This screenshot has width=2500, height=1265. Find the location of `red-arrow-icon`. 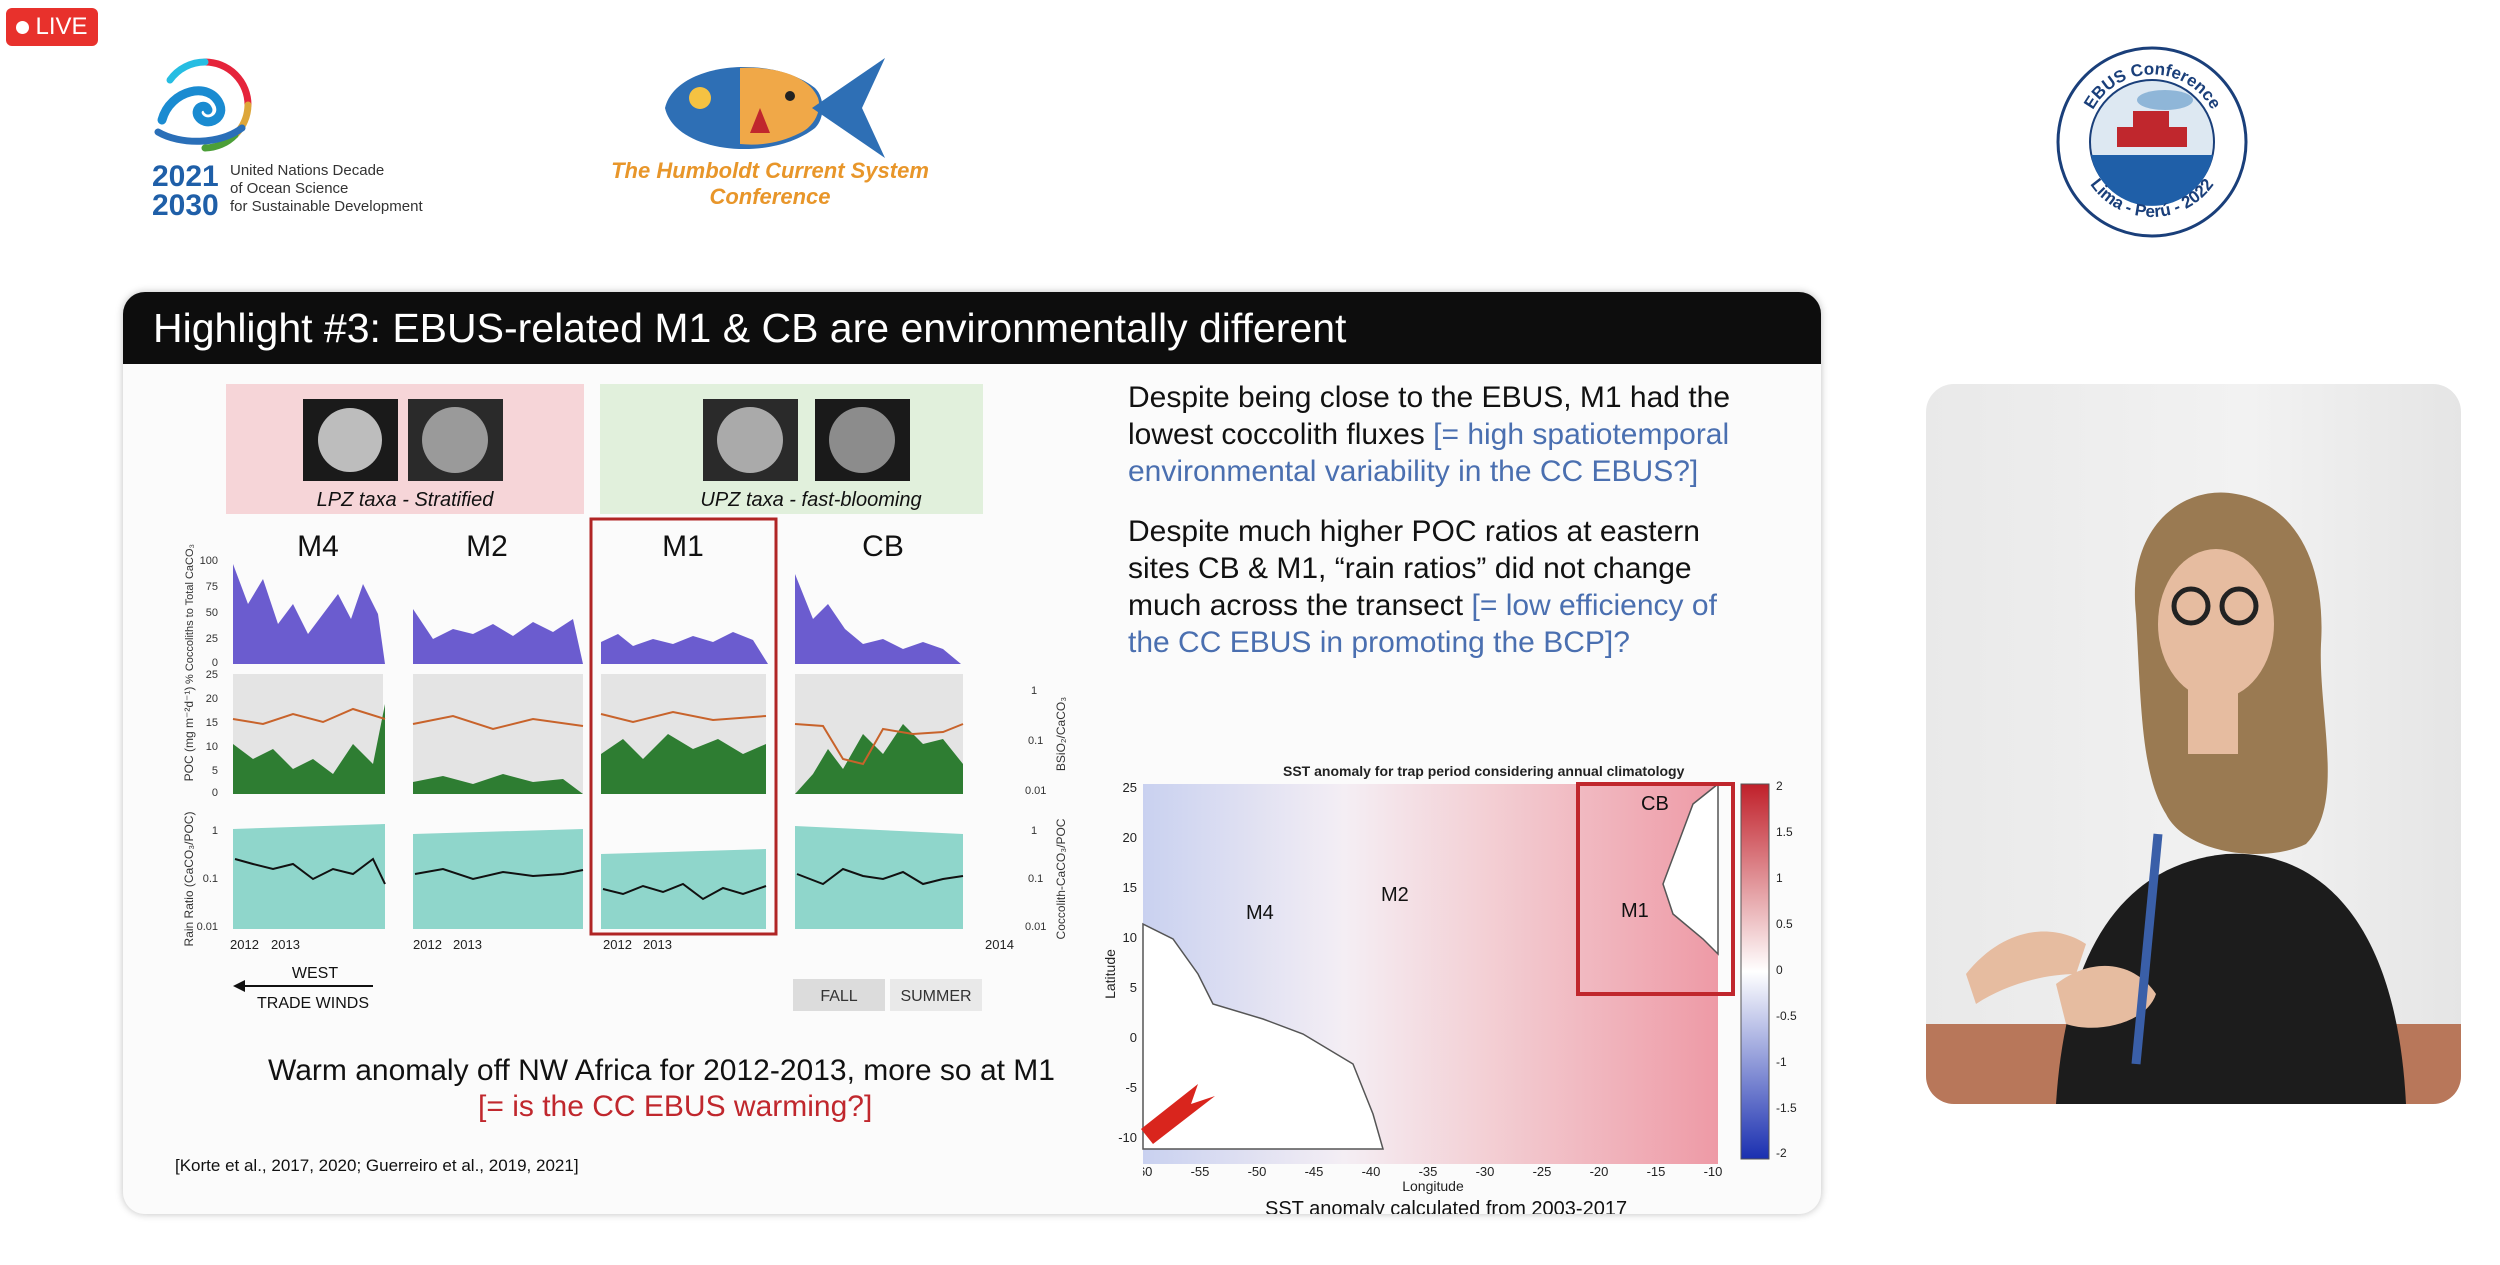

red-arrow-icon is located at coordinates (1178, 1114).